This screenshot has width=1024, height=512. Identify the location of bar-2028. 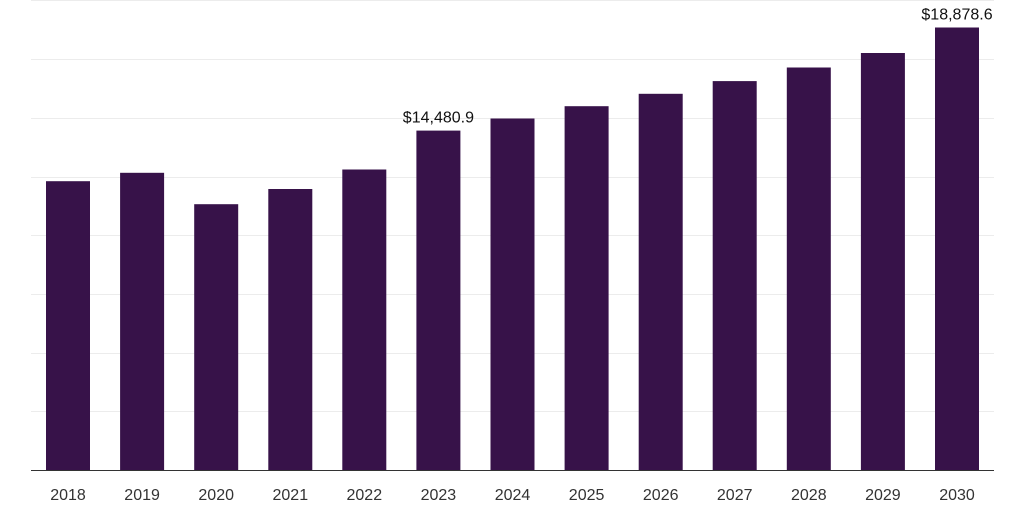
(808, 268).